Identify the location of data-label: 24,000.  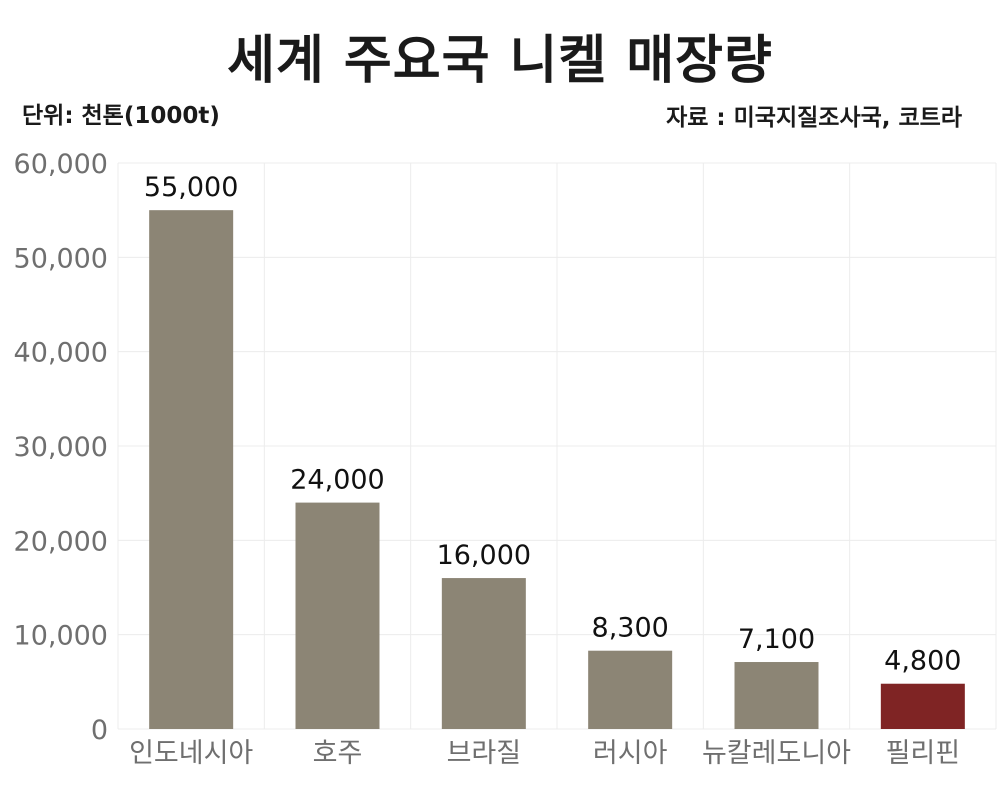
(337, 480).